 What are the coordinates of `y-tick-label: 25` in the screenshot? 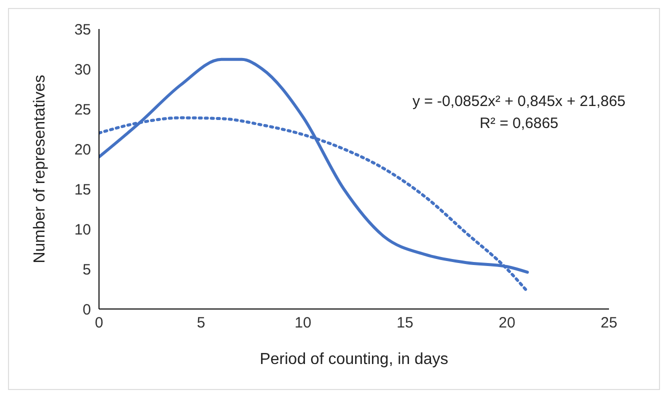 It's located at (82, 109).